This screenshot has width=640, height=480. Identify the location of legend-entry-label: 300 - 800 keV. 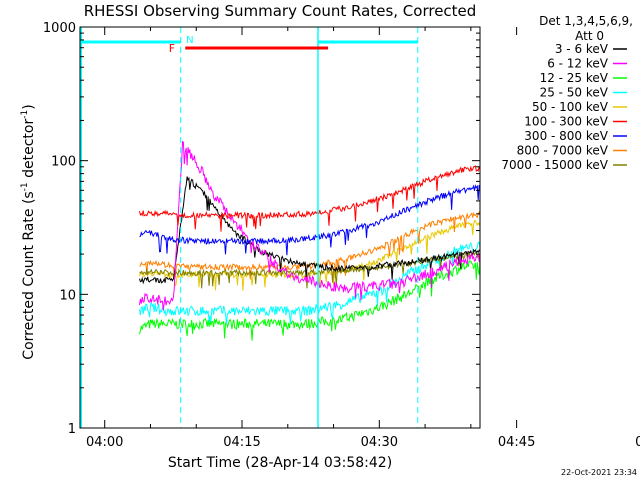
(566, 136).